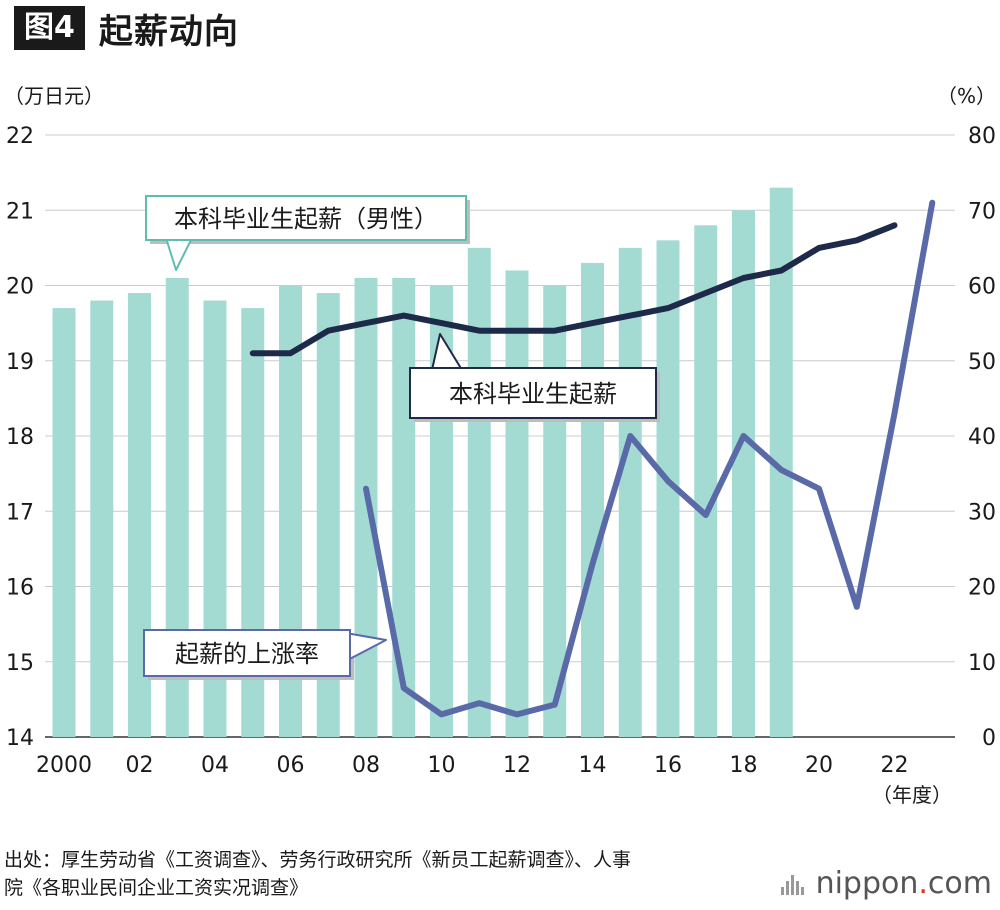 The height and width of the screenshot is (910, 1000). Describe the element at coordinates (982, 512) in the screenshot. I see `right-tick-label: 30` at that location.